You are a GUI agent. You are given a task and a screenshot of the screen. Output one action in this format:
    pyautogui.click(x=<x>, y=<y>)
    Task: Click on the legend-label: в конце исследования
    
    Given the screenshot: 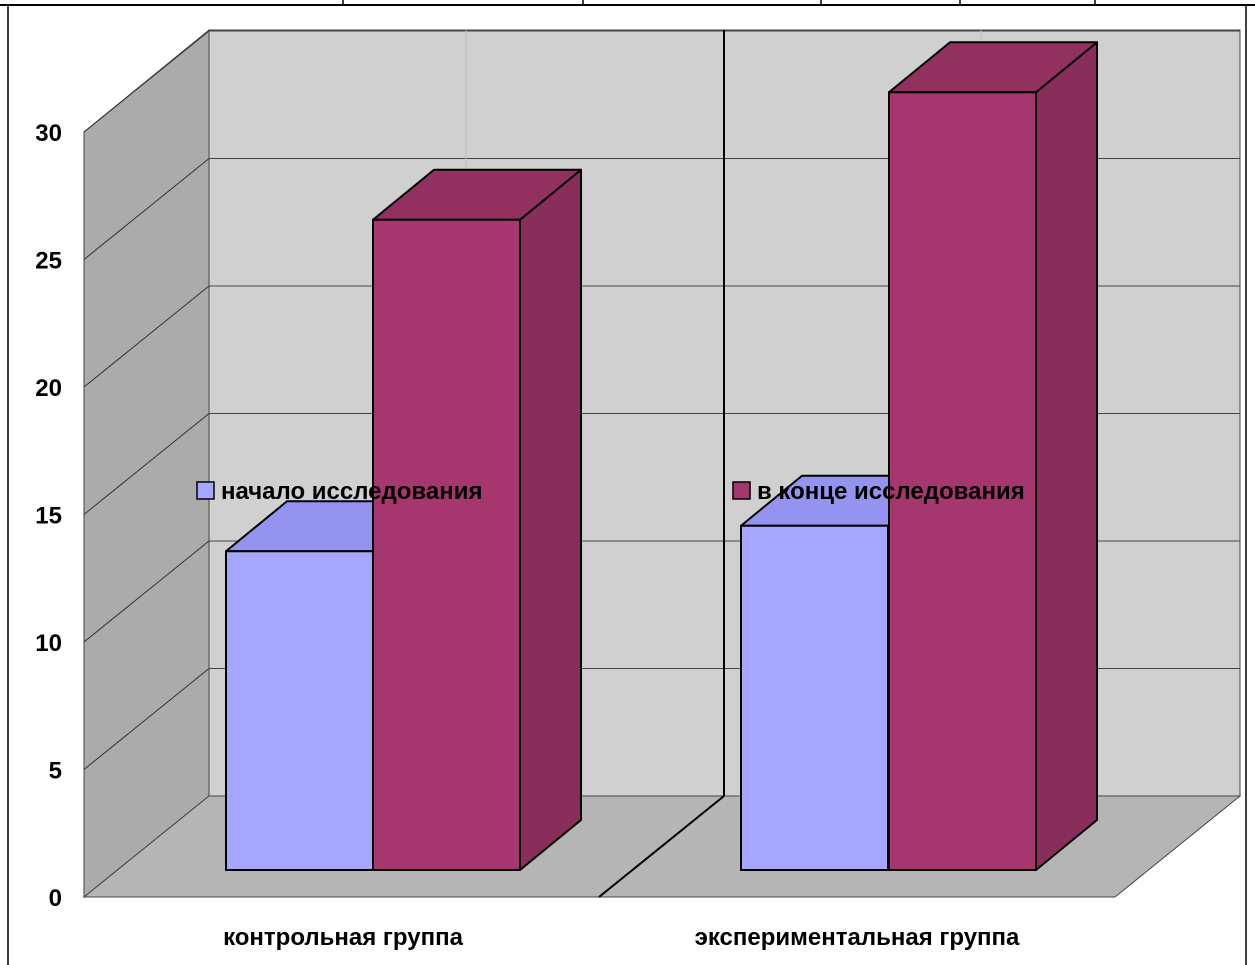 What is the action you would take?
    pyautogui.click(x=891, y=491)
    